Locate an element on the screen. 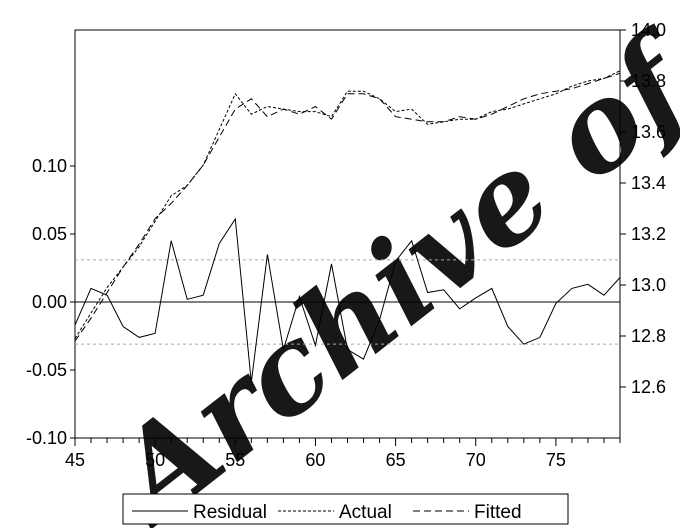 The height and width of the screenshot is (528, 680). right-tick-label: 13.2 is located at coordinates (648, 234).